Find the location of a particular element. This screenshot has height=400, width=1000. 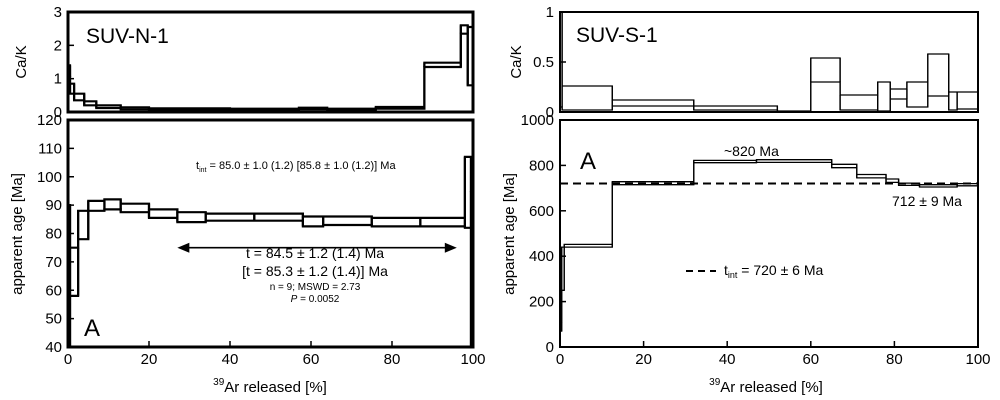

plateau-probability: P = 0.0052 is located at coordinates (315, 299).